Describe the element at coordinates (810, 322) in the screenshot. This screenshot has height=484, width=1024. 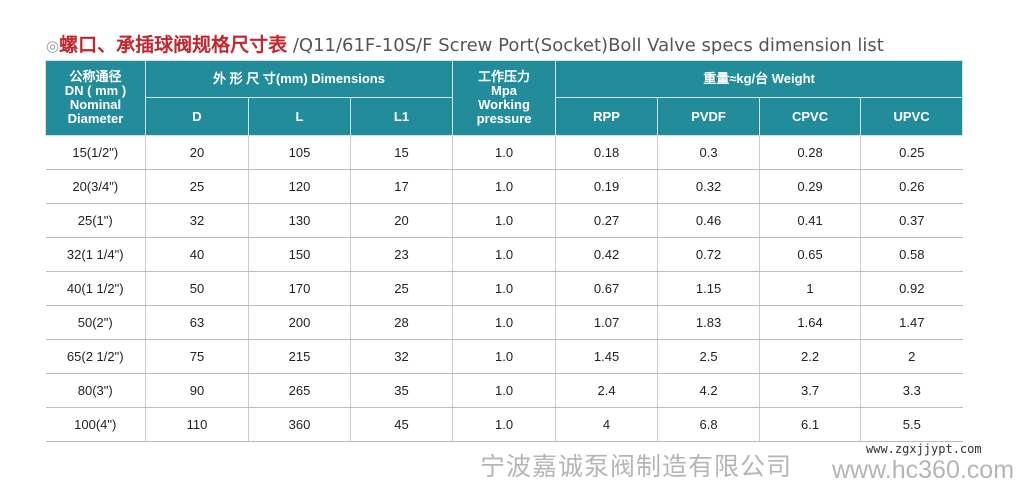
I see `table-cell: 1.64` at that location.